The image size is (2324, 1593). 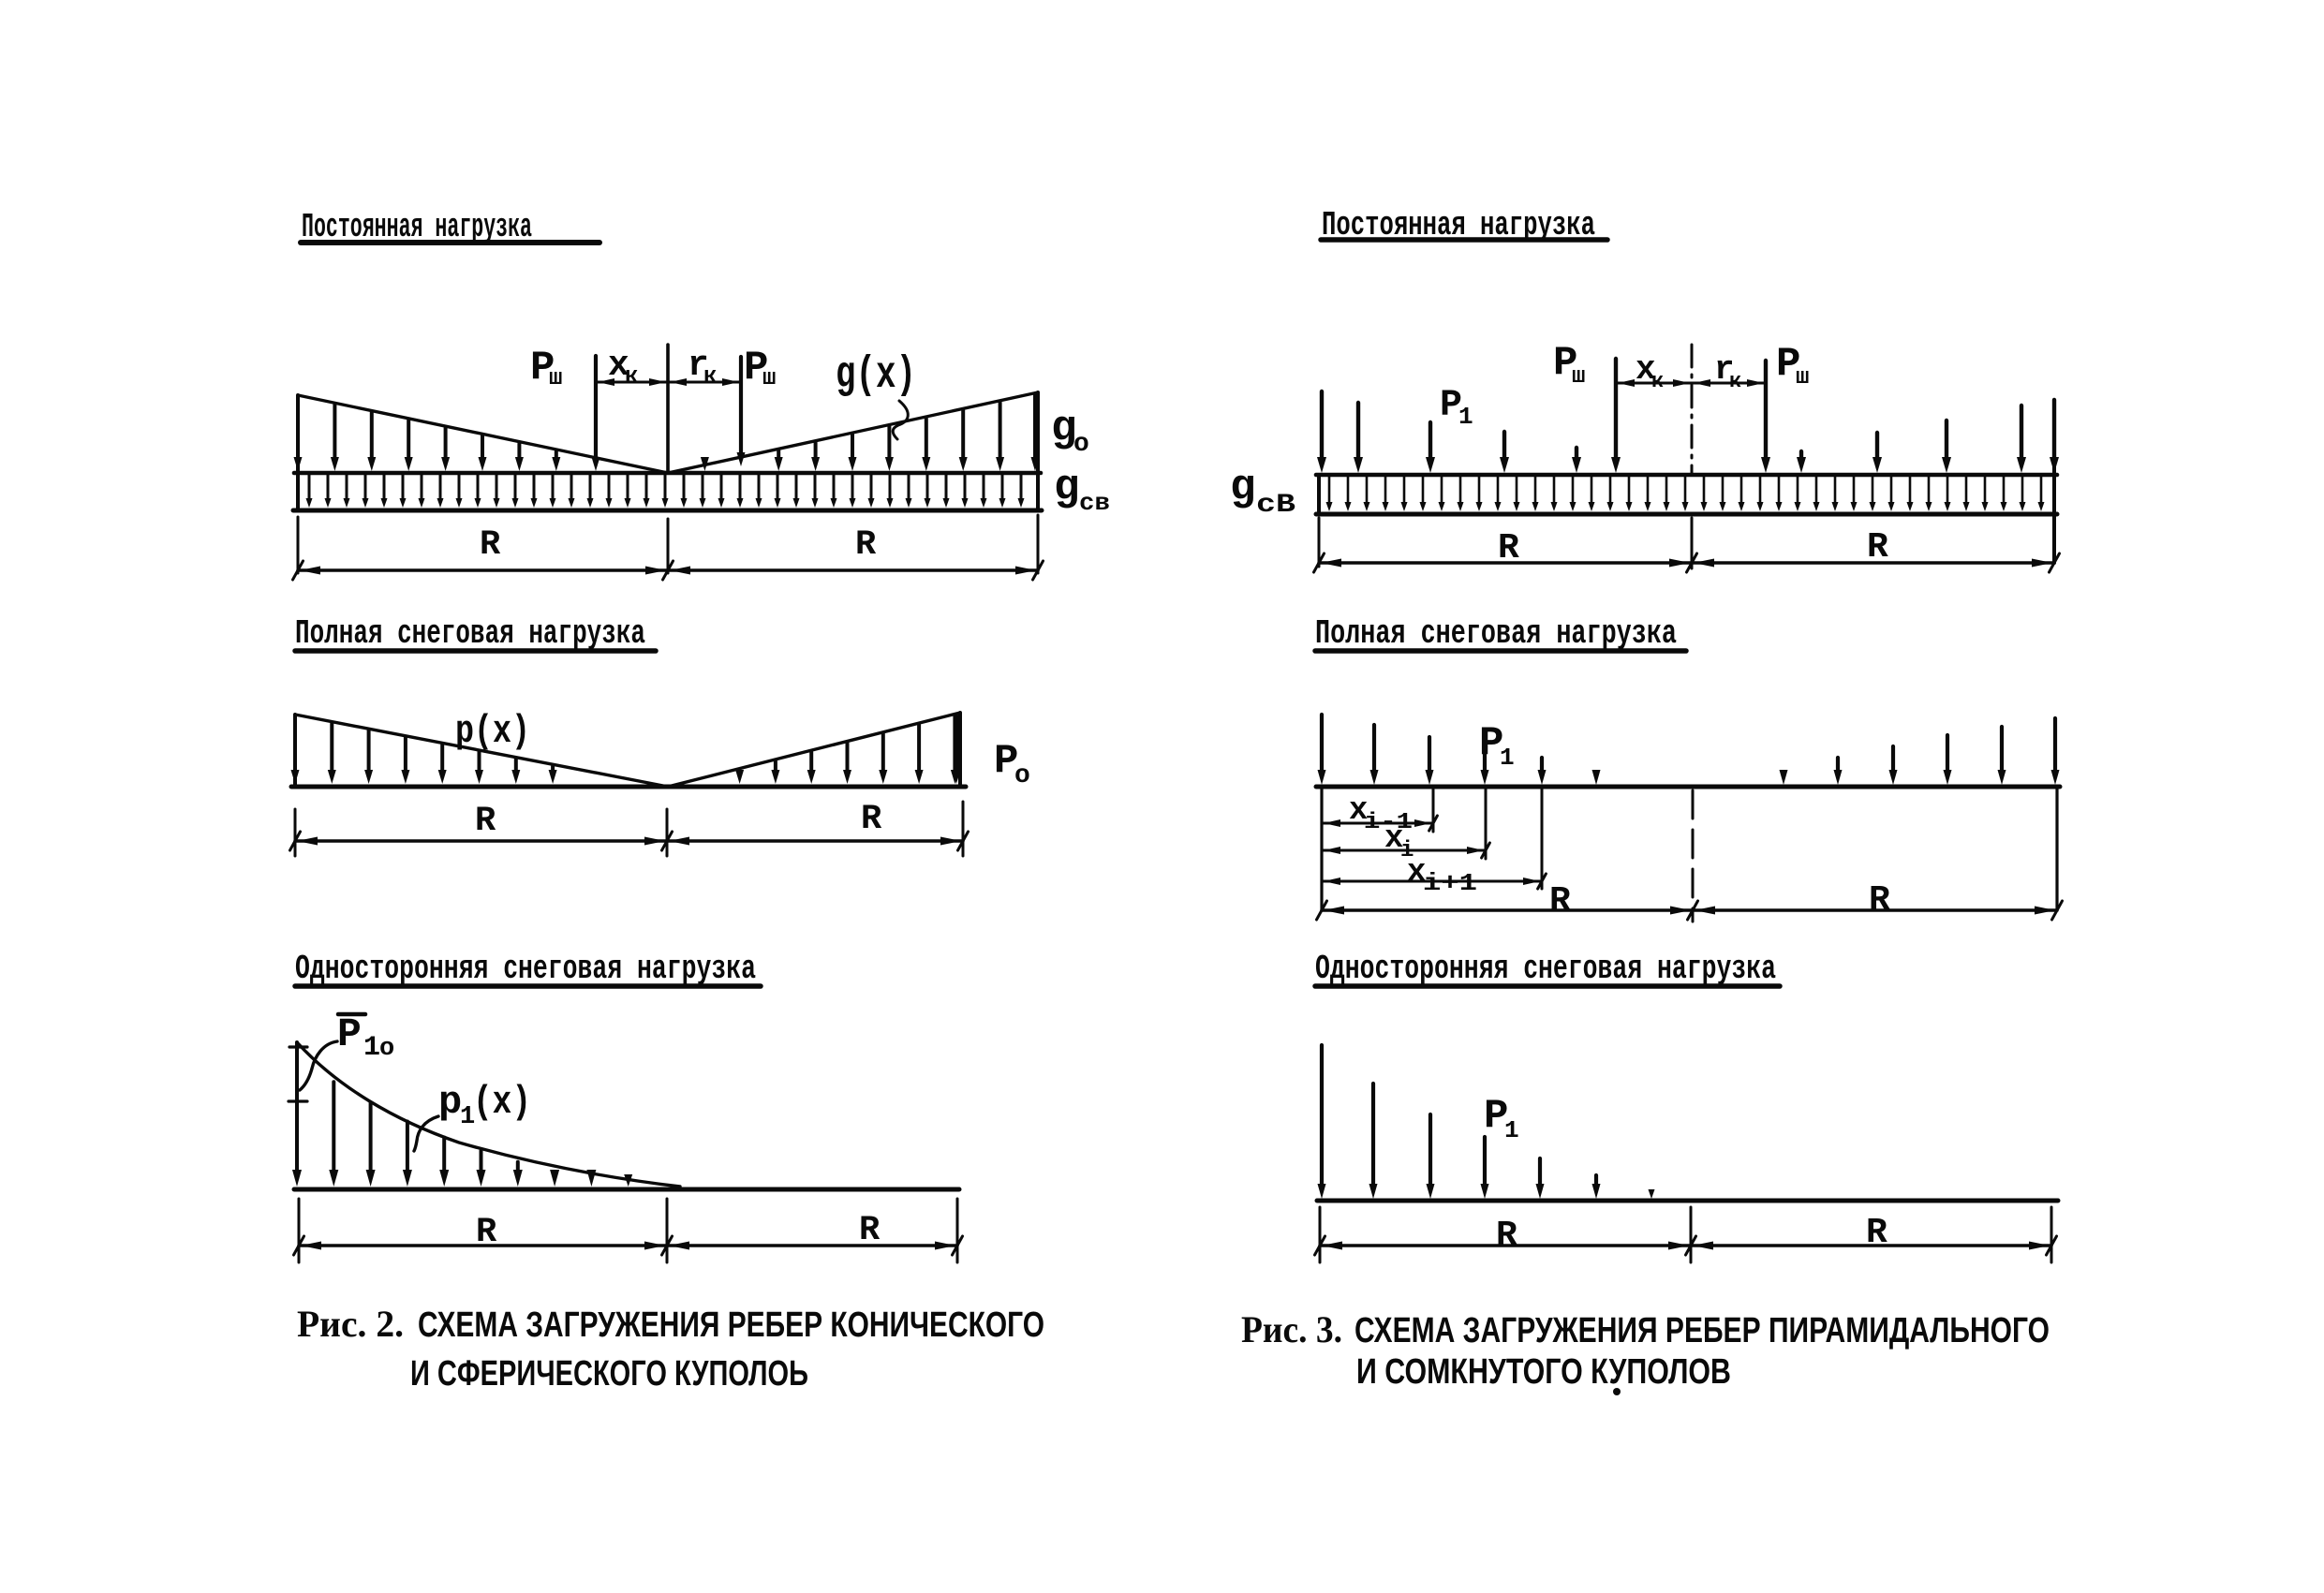 What do you see at coordinates (1450, 883) in the screenshot?
I see `svg-text: i+1` at bounding box center [1450, 883].